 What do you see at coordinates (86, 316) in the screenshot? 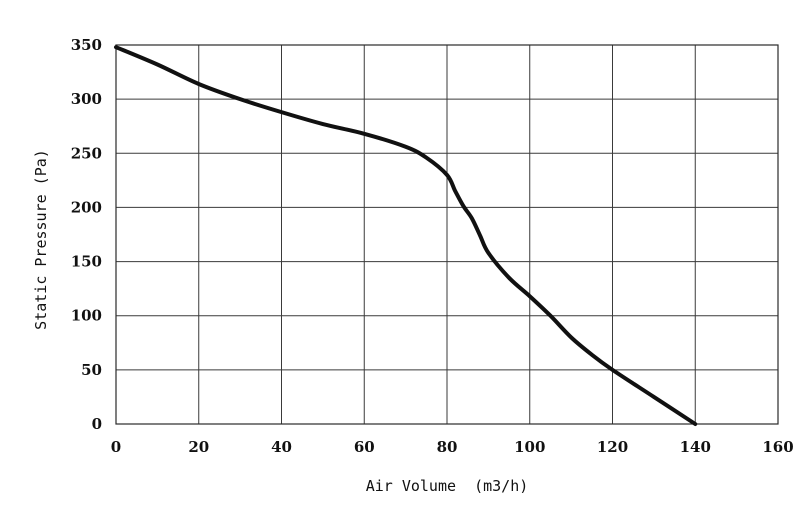
I see `y-tick-label: 100` at bounding box center [86, 316].